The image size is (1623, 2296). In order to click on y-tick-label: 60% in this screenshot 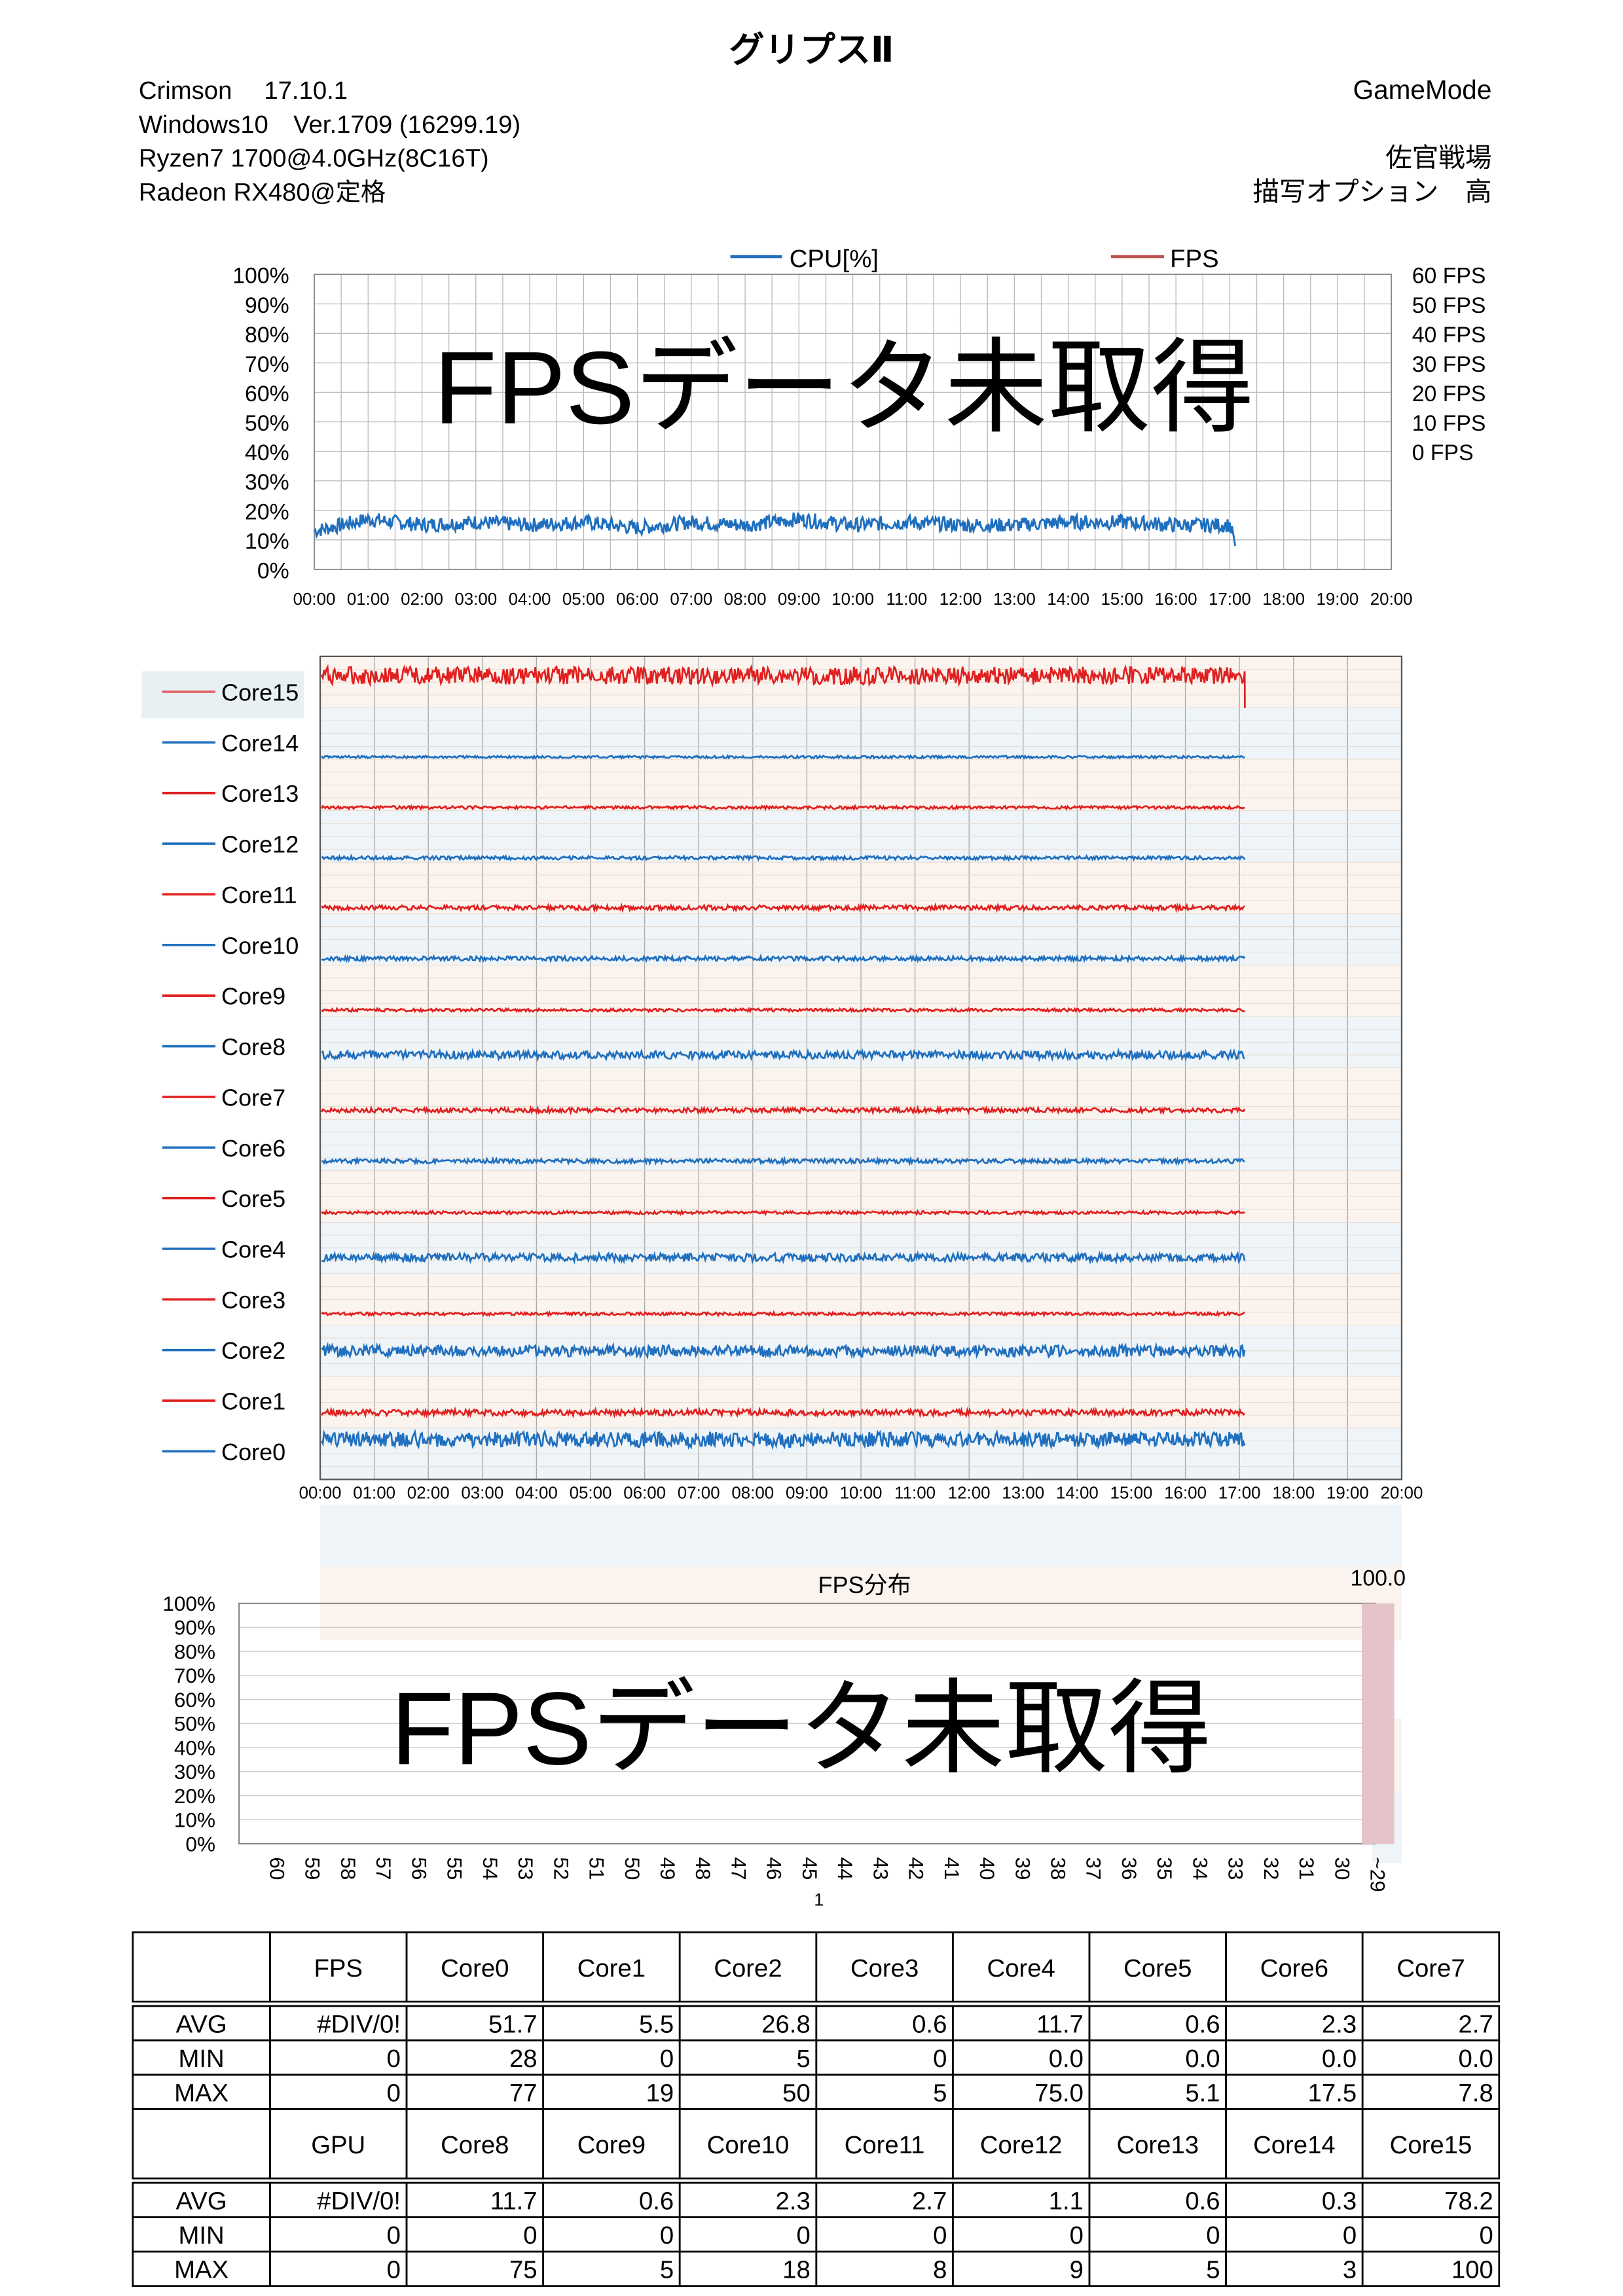, I will do `click(194, 1700)`.